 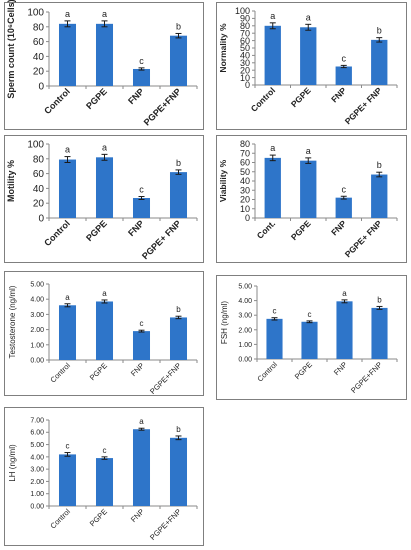 What do you see at coordinates (245, 48) in the screenshot?
I see `y-tick-label: 50` at bounding box center [245, 48].